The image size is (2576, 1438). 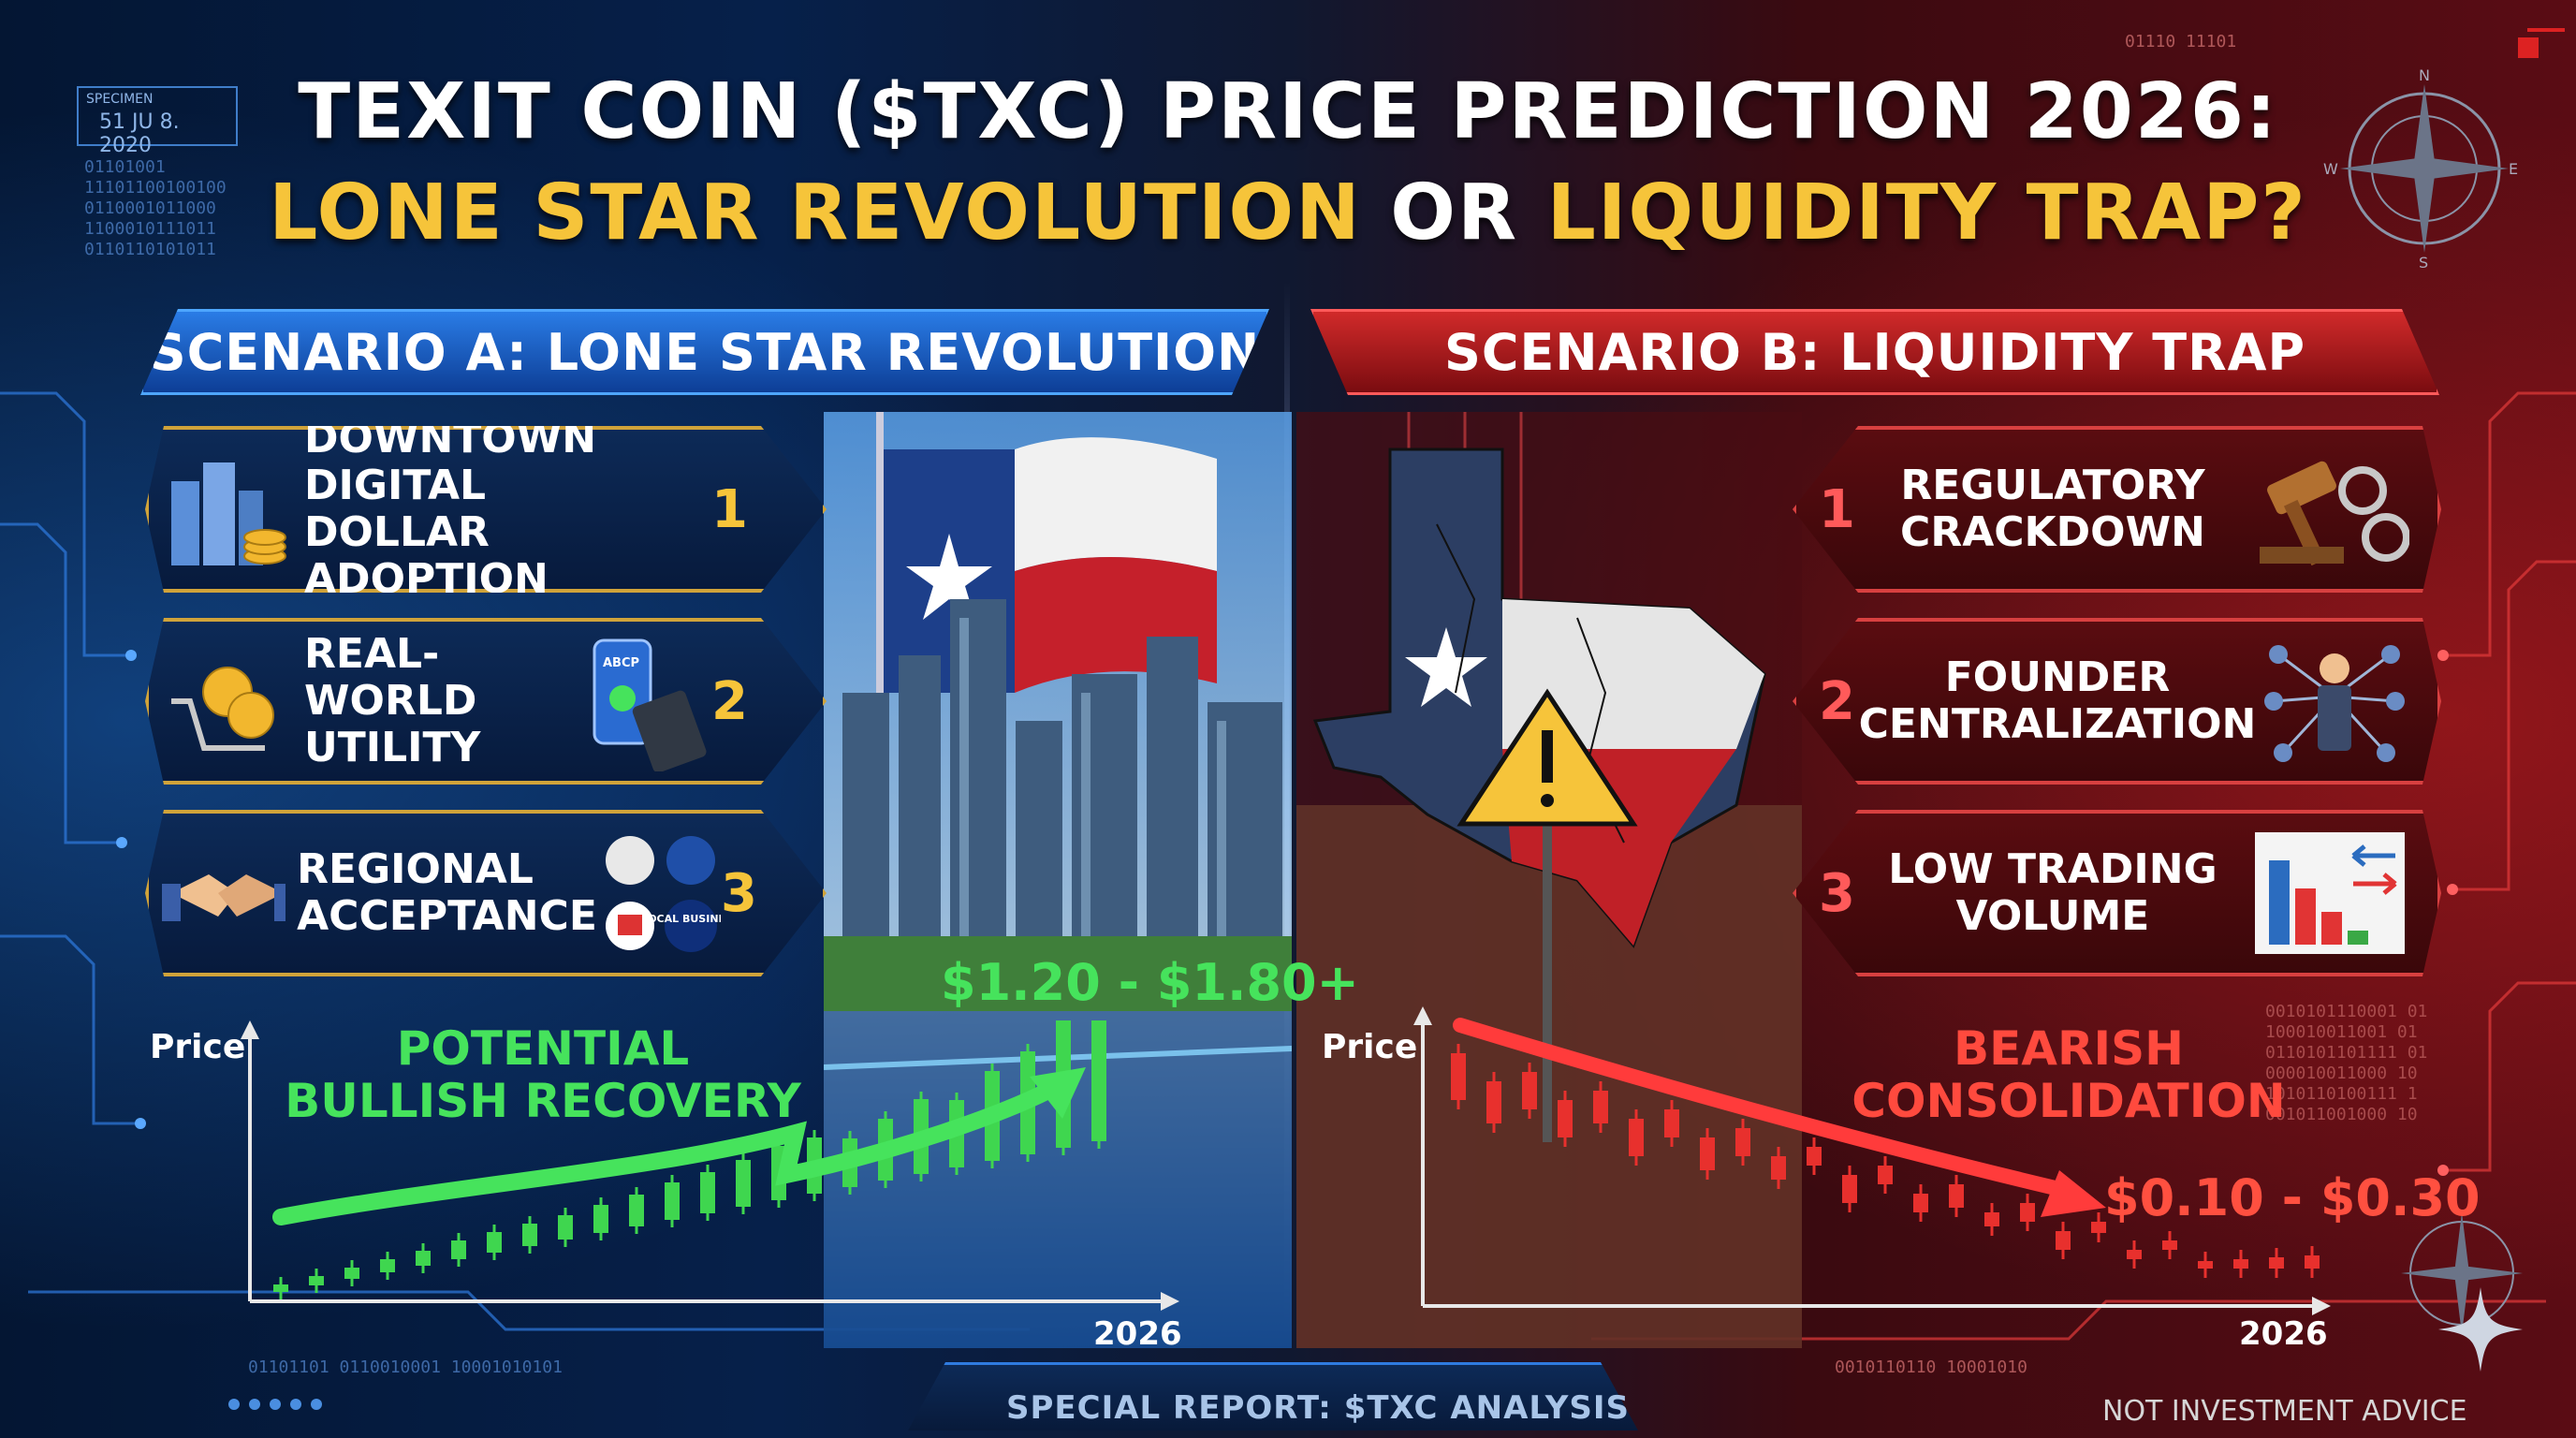 I want to click on item-number: 2, so click(x=729, y=701).